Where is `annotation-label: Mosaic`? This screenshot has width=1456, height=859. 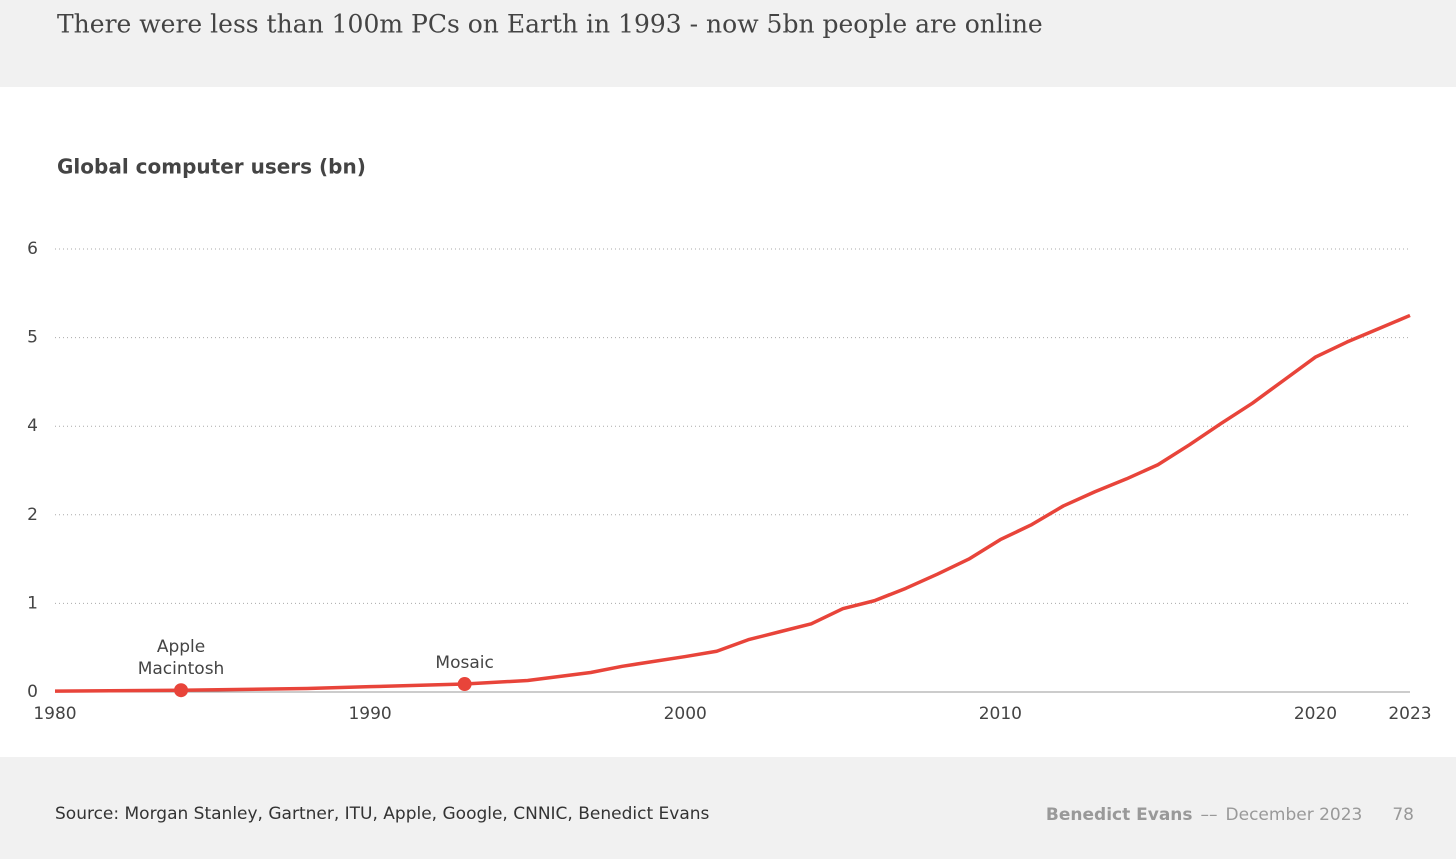 annotation-label: Mosaic is located at coordinates (464, 663).